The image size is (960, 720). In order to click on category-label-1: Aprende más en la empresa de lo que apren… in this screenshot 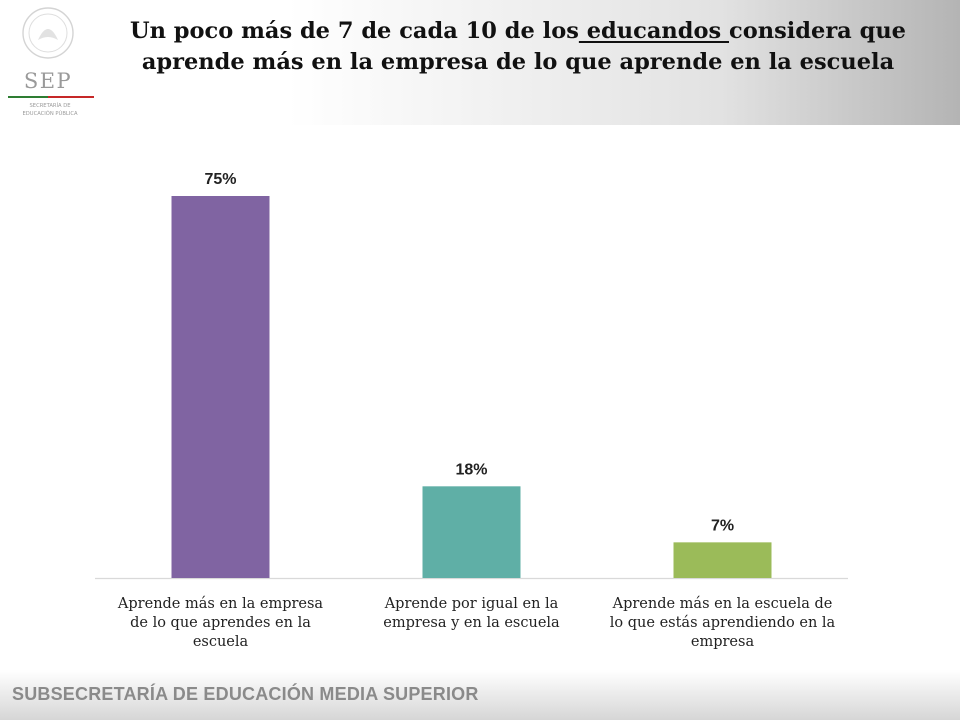, I will do `click(220, 623)`.